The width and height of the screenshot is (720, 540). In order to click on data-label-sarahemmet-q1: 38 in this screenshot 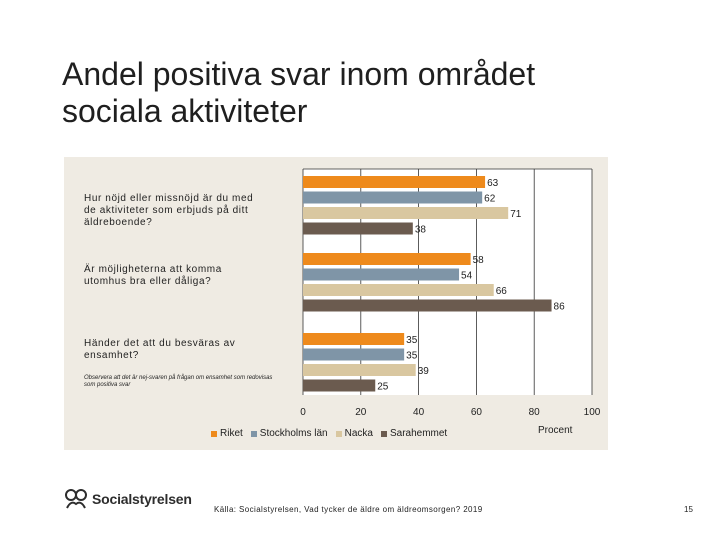, I will do `click(421, 230)`.